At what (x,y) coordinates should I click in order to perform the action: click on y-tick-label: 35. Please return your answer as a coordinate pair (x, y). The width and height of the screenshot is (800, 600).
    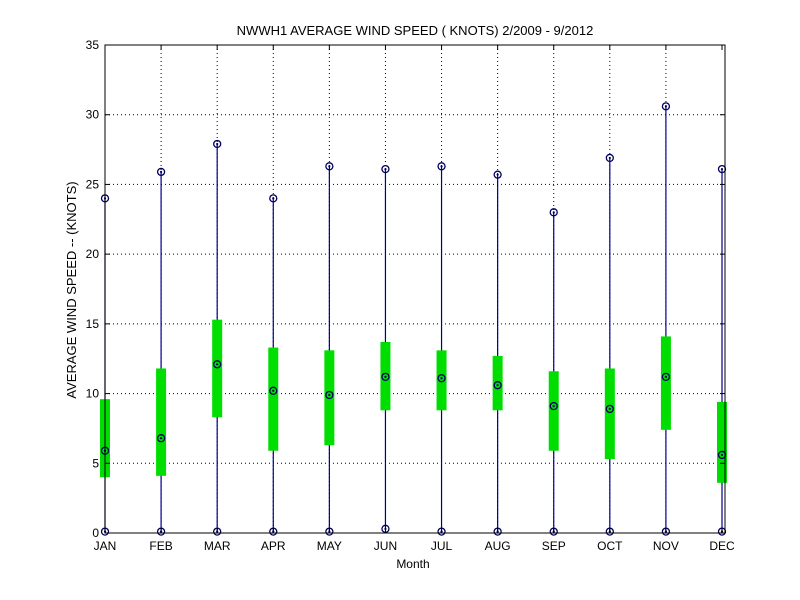
    Looking at the image, I should click on (93, 45).